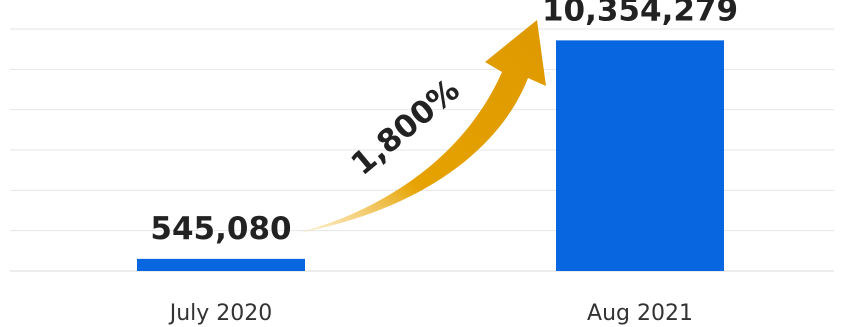 The width and height of the screenshot is (844, 327). What do you see at coordinates (640, 14) in the screenshot?
I see `value-label-2: 10,354,279` at bounding box center [640, 14].